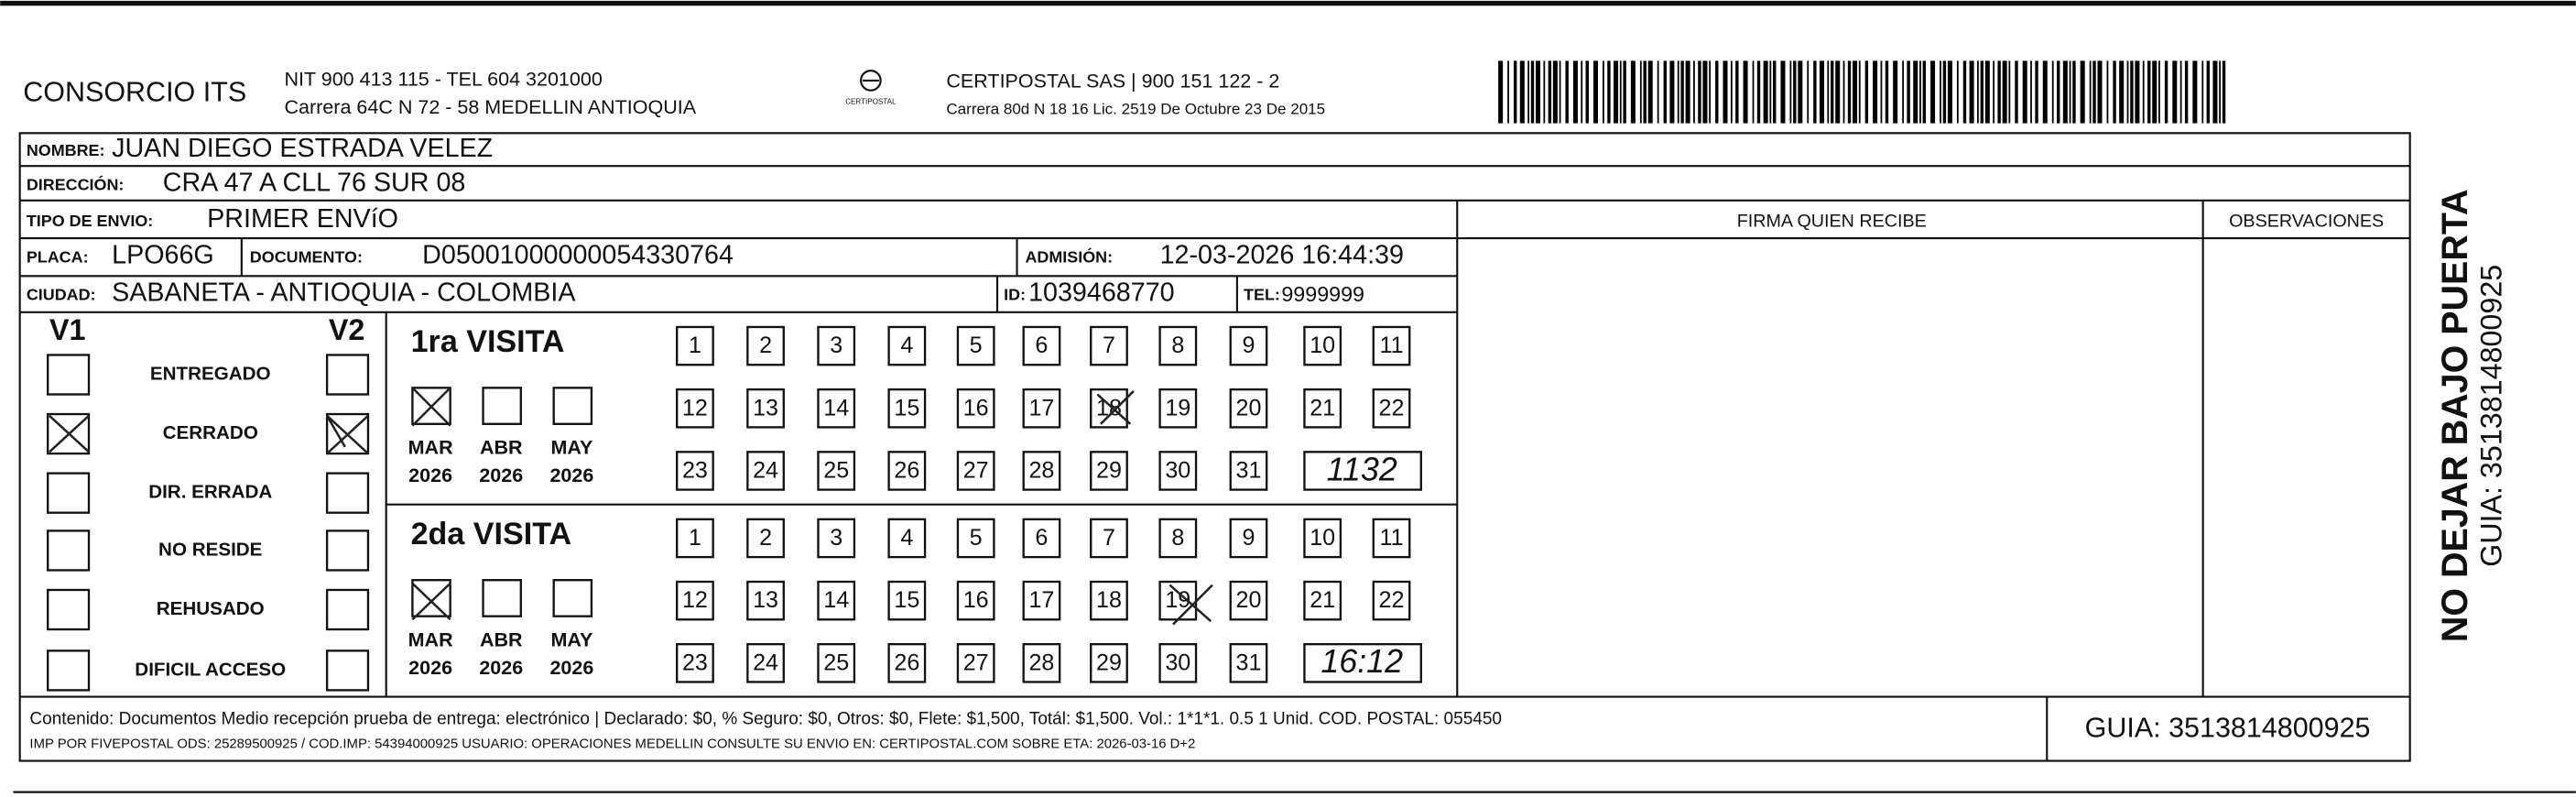 This screenshot has height=797, width=2576. What do you see at coordinates (69, 493) in the screenshot?
I see `v1-checkbox` at bounding box center [69, 493].